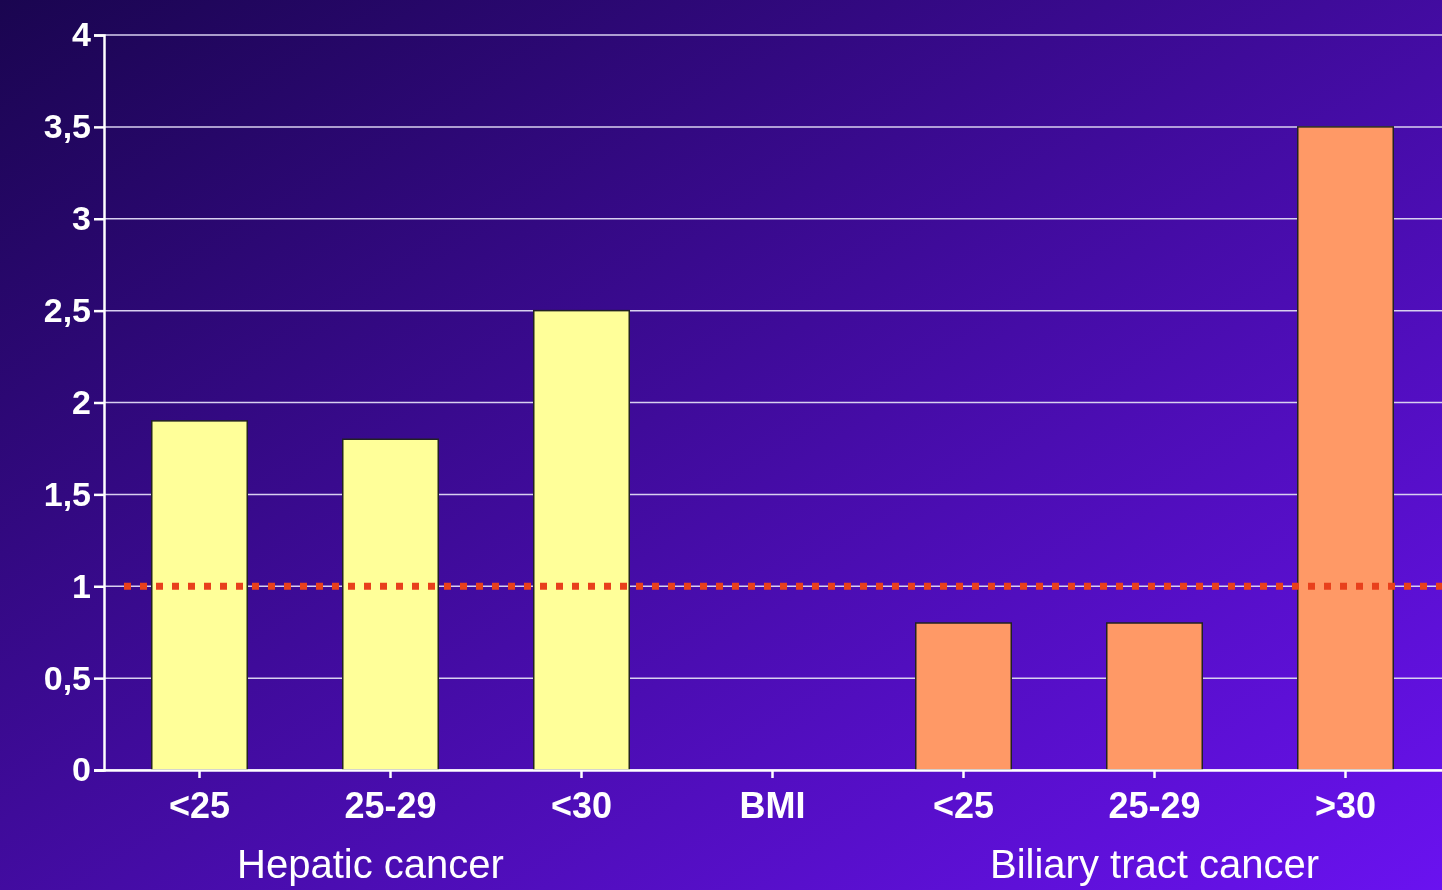 This screenshot has width=1442, height=890. Describe the element at coordinates (581, 805) in the screenshot. I see `x-tick-label: <30` at that location.